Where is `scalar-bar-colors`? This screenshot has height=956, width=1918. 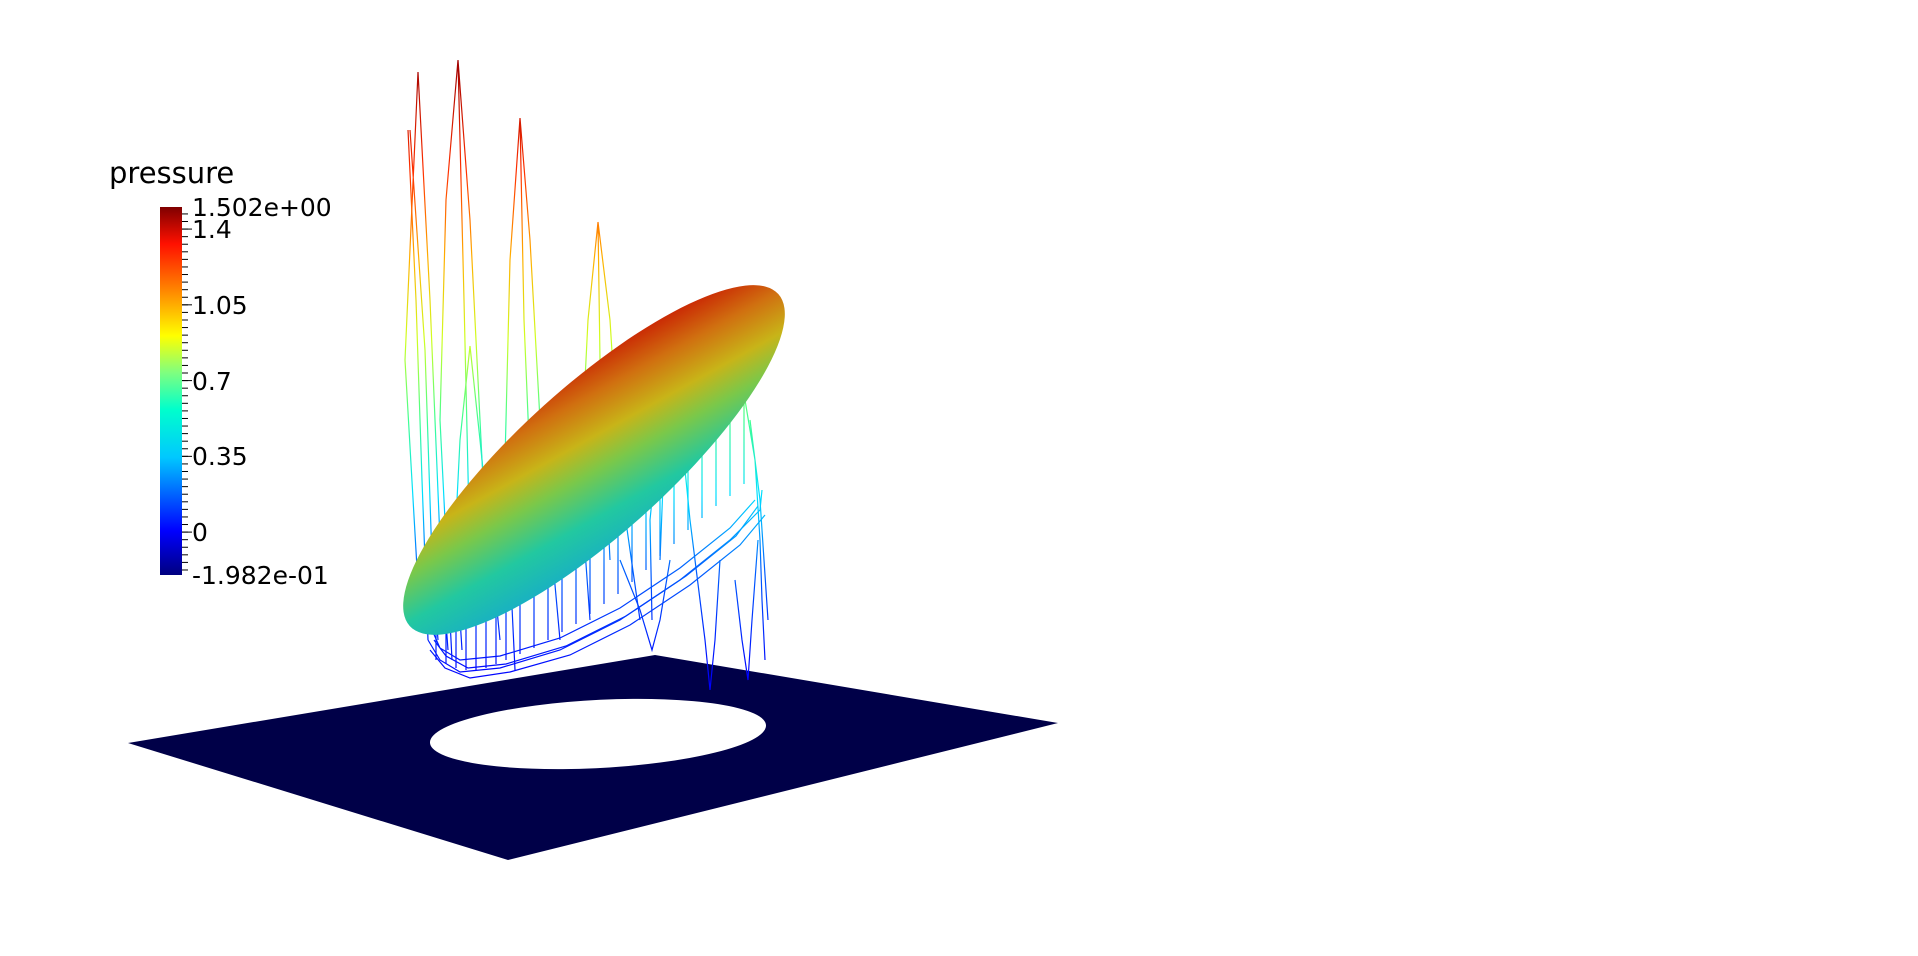
scalar-bar-colors is located at coordinates (171, 391).